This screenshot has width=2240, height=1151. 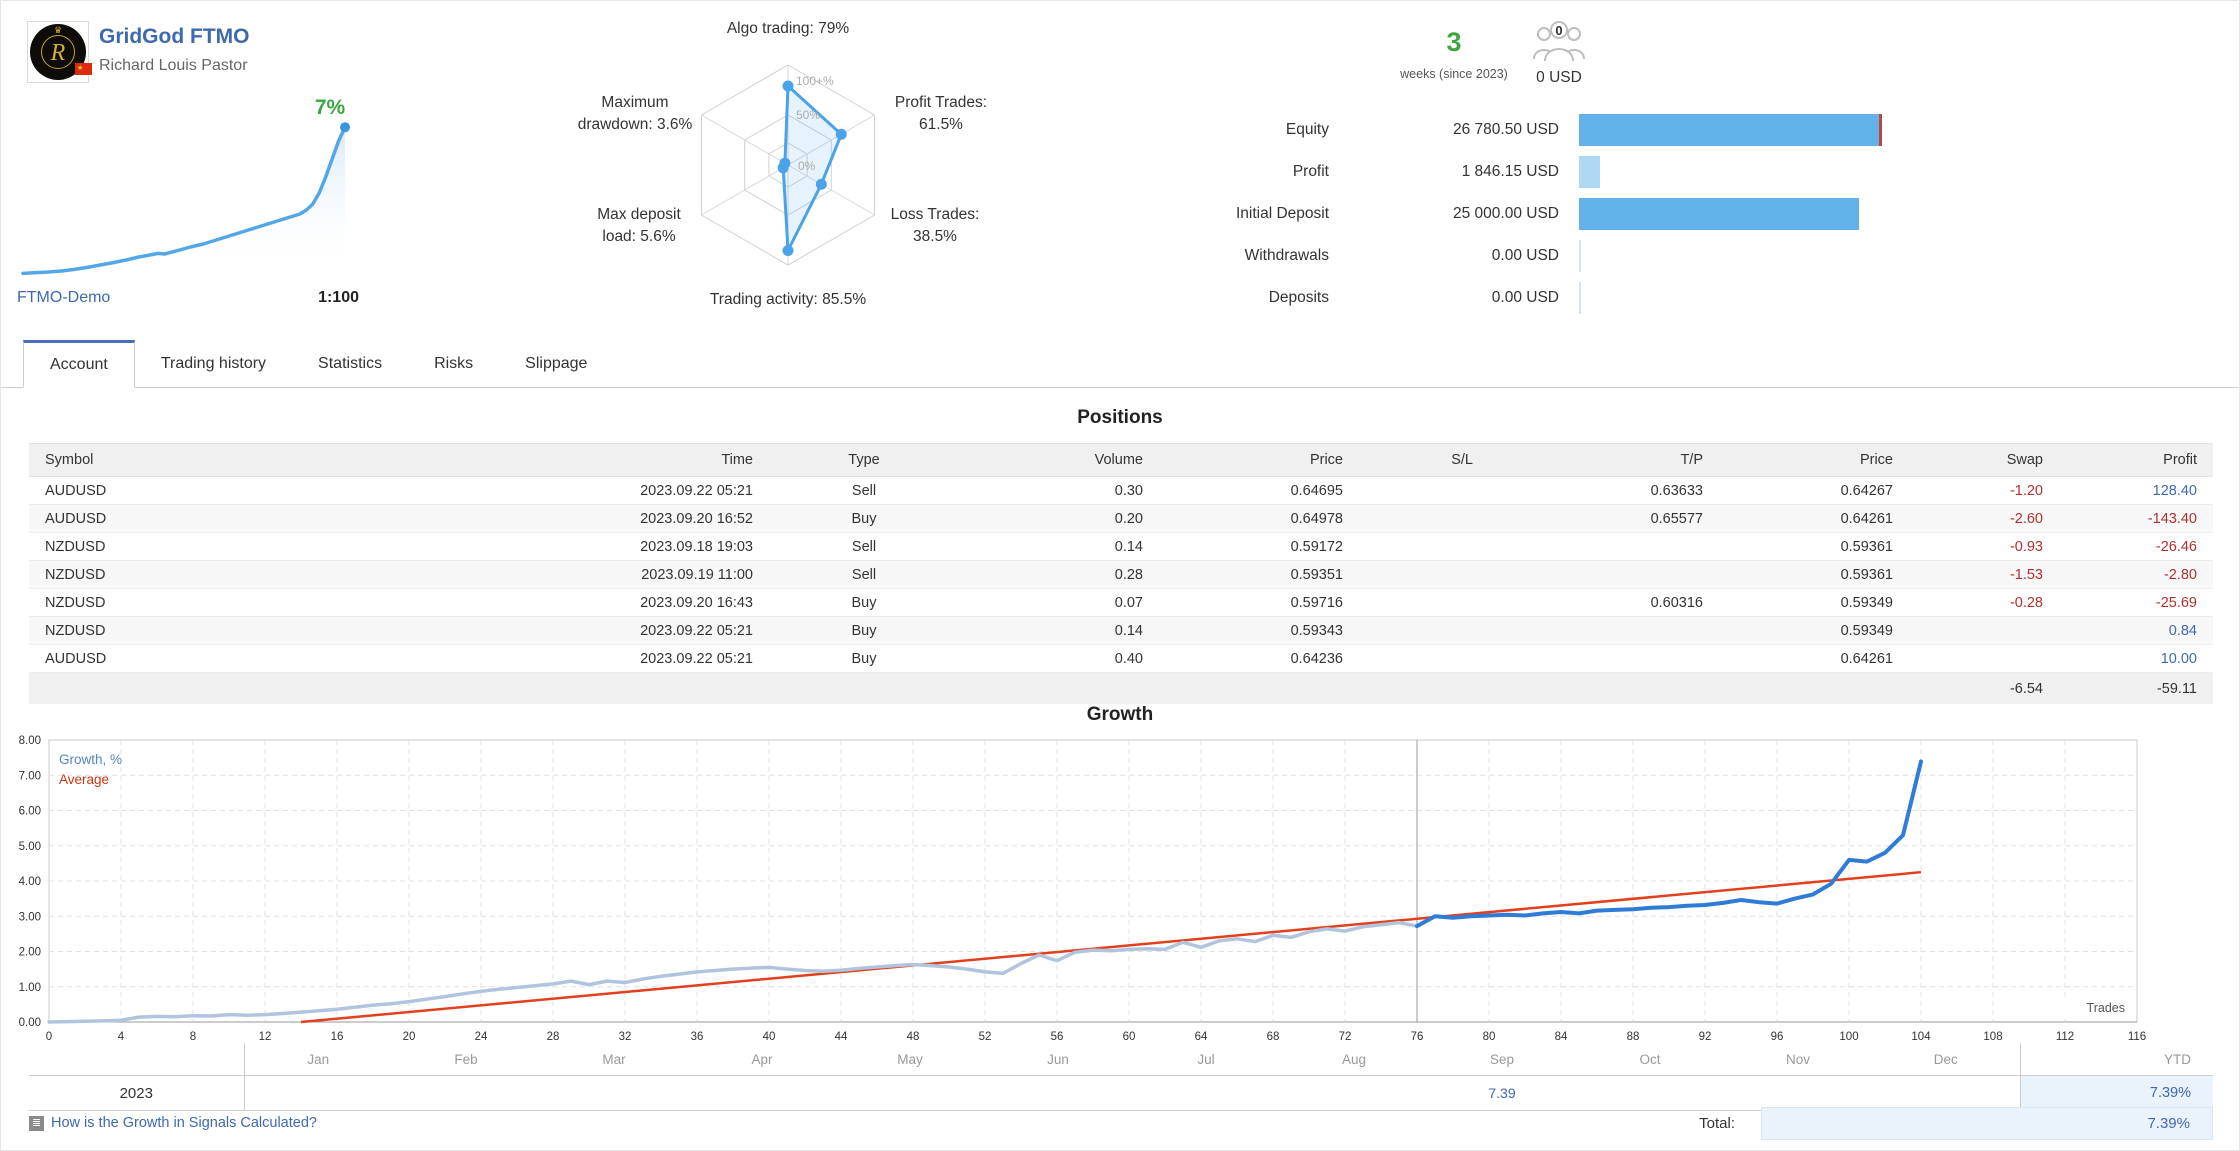 I want to click on tab-slippage: Slippage, so click(x=556, y=363).